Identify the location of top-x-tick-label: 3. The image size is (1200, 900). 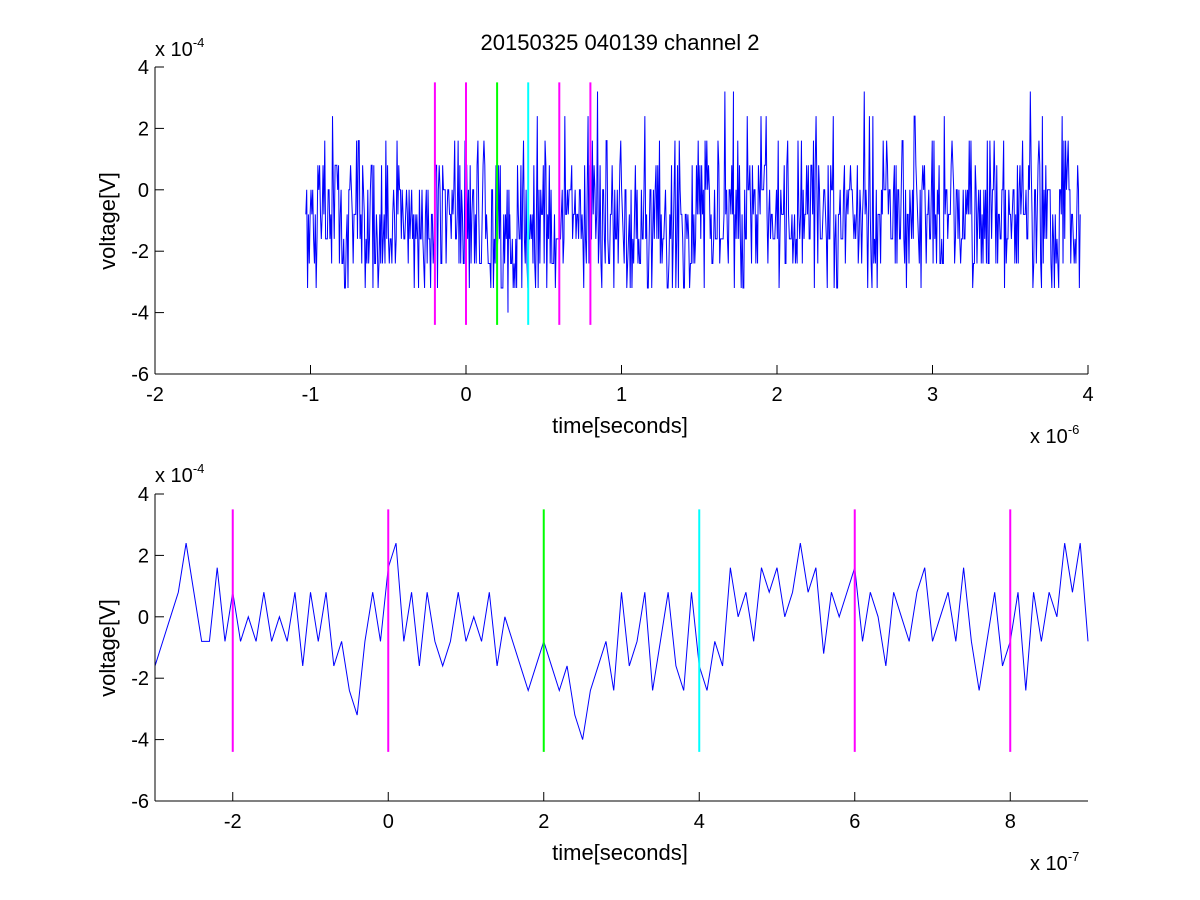
(932, 395).